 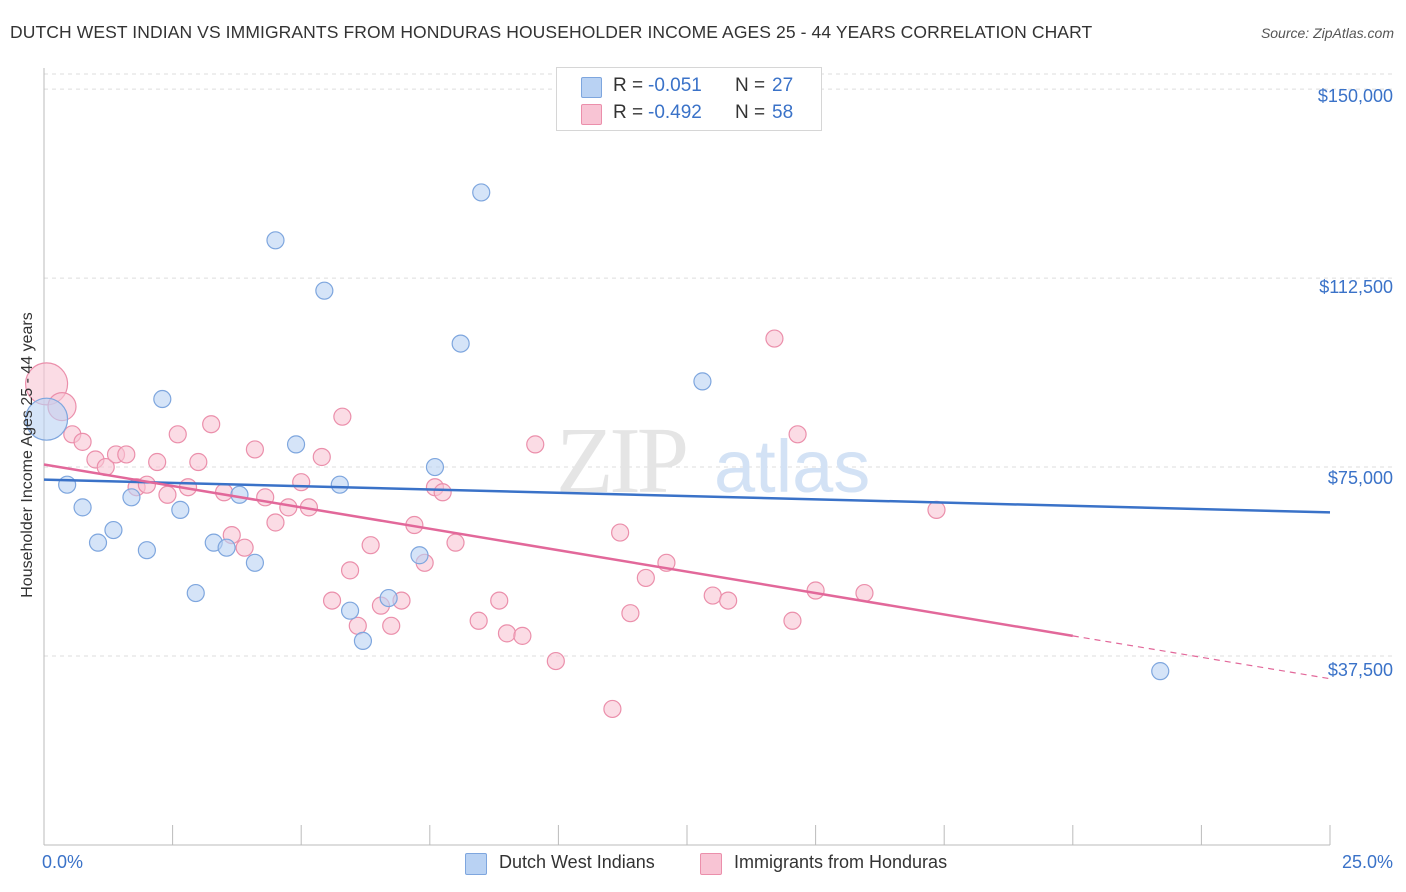 What do you see at coordinates (27, 455) in the screenshot?
I see `y-axis-label: Householder Income Ages 25 - 44 years` at bounding box center [27, 455].